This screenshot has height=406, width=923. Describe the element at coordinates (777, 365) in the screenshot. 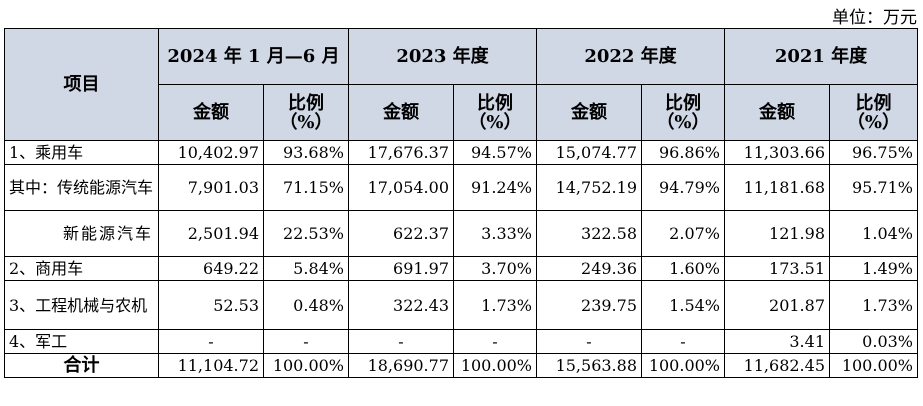

I see `amount-cell: 11,682.45` at that location.